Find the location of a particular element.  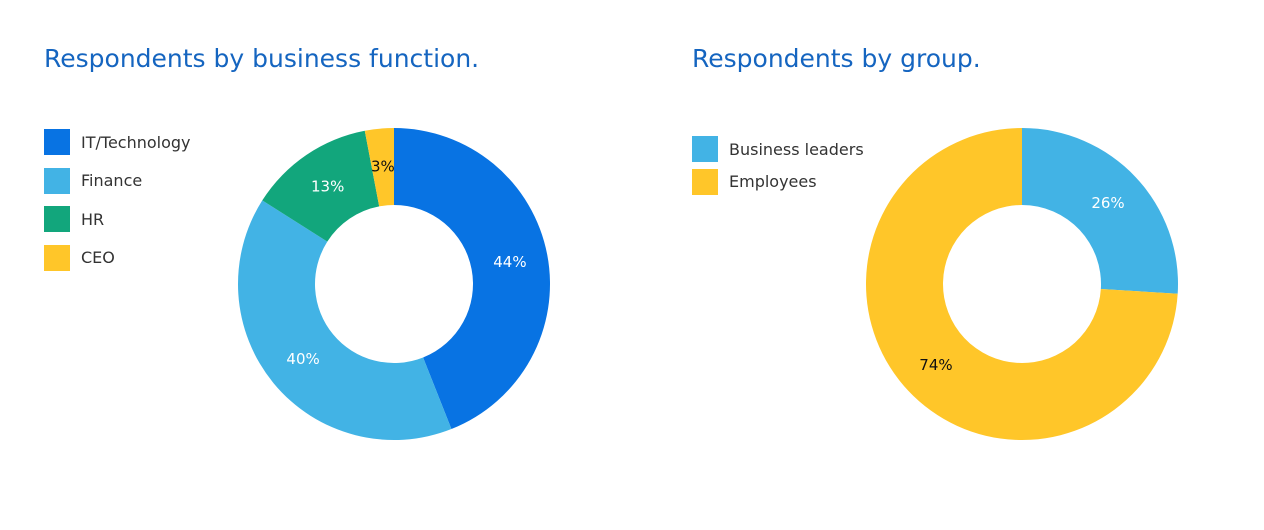

chart-legend: IT/Technology Finance HR CEO is located at coordinates (117, 206).